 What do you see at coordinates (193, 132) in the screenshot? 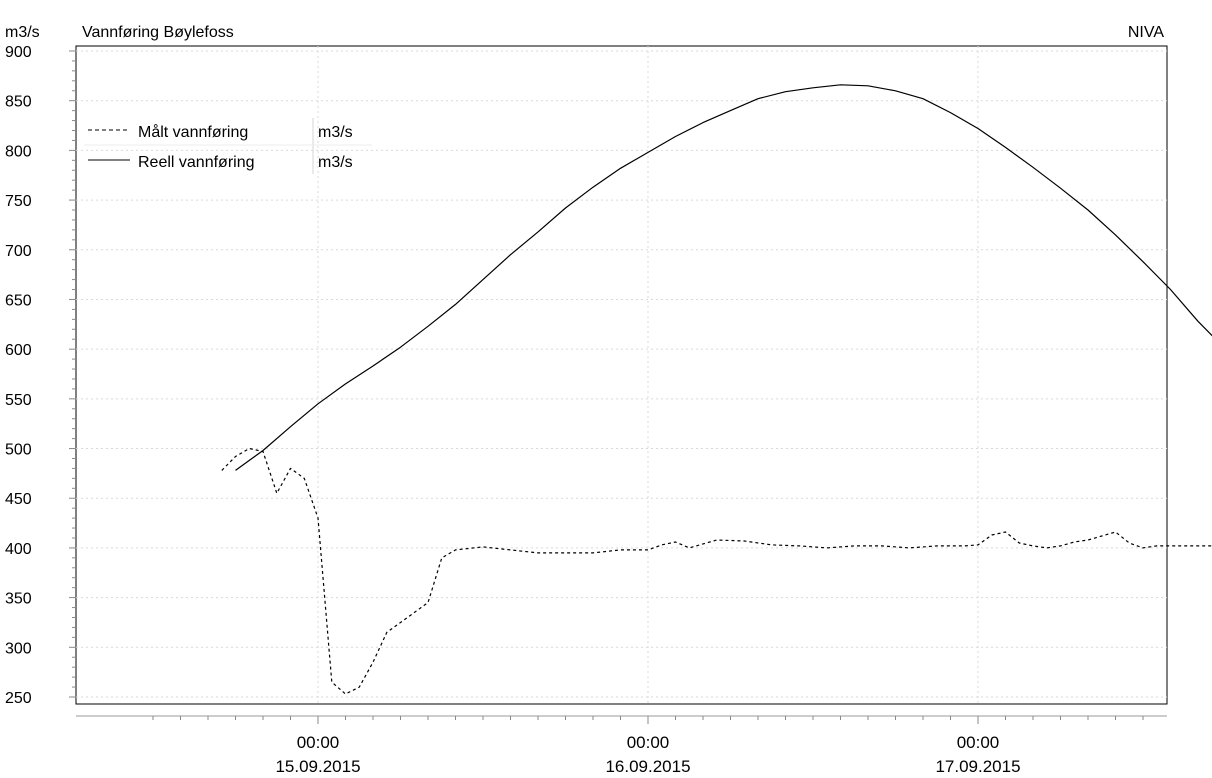
I see `legend-label-measured: Målt vannføring` at bounding box center [193, 132].